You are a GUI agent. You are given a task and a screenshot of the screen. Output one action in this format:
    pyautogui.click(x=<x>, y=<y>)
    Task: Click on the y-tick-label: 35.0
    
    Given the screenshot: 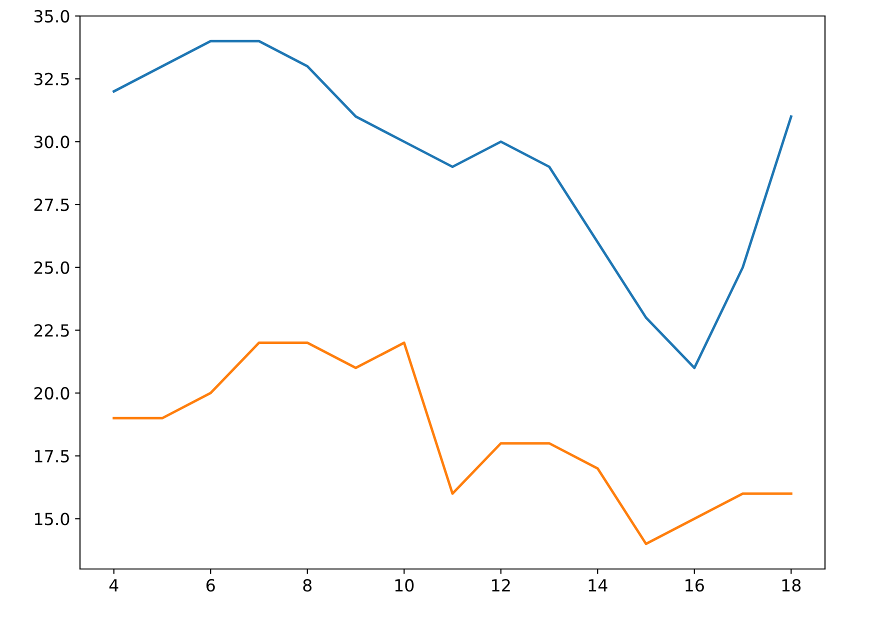 What is the action you would take?
    pyautogui.click(x=52, y=16)
    